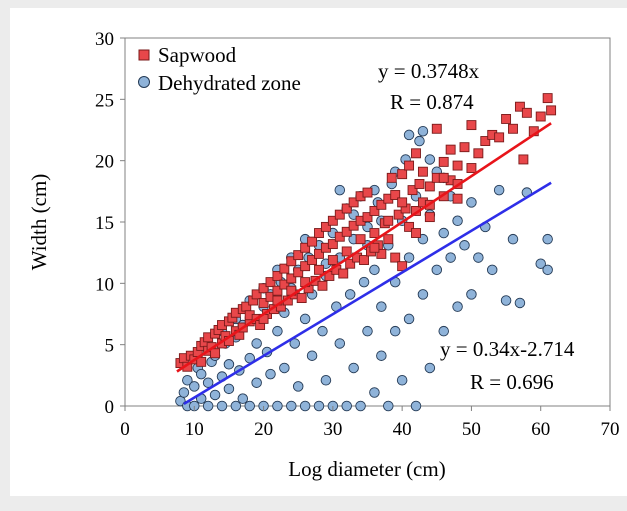 The width and height of the screenshot is (627, 511). I want to click on y-tick-label: 20, so click(104, 162).